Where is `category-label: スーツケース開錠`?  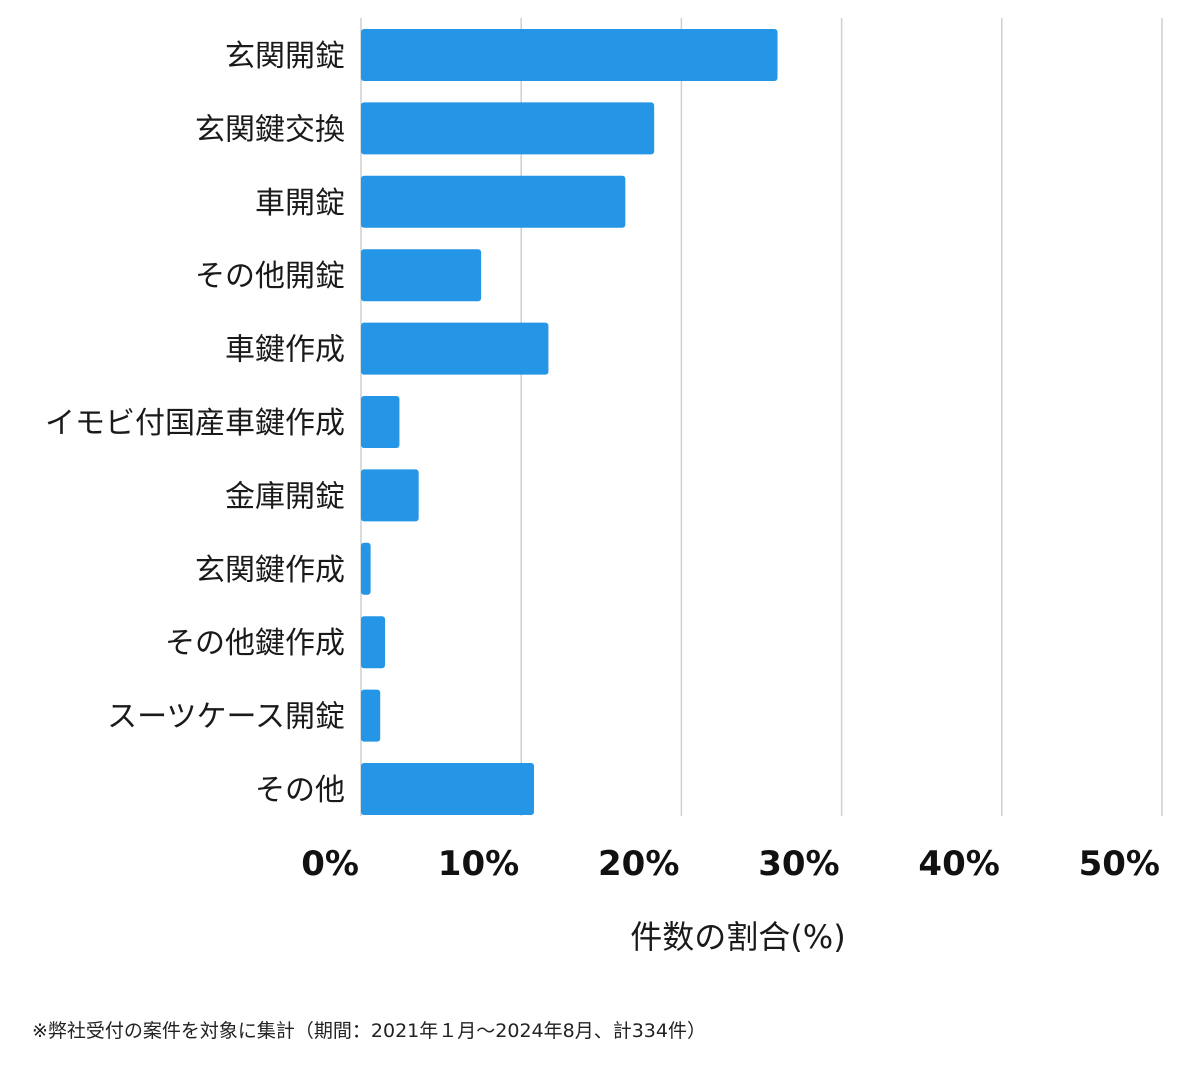
category-label: スーツケース開錠 is located at coordinates (226, 717).